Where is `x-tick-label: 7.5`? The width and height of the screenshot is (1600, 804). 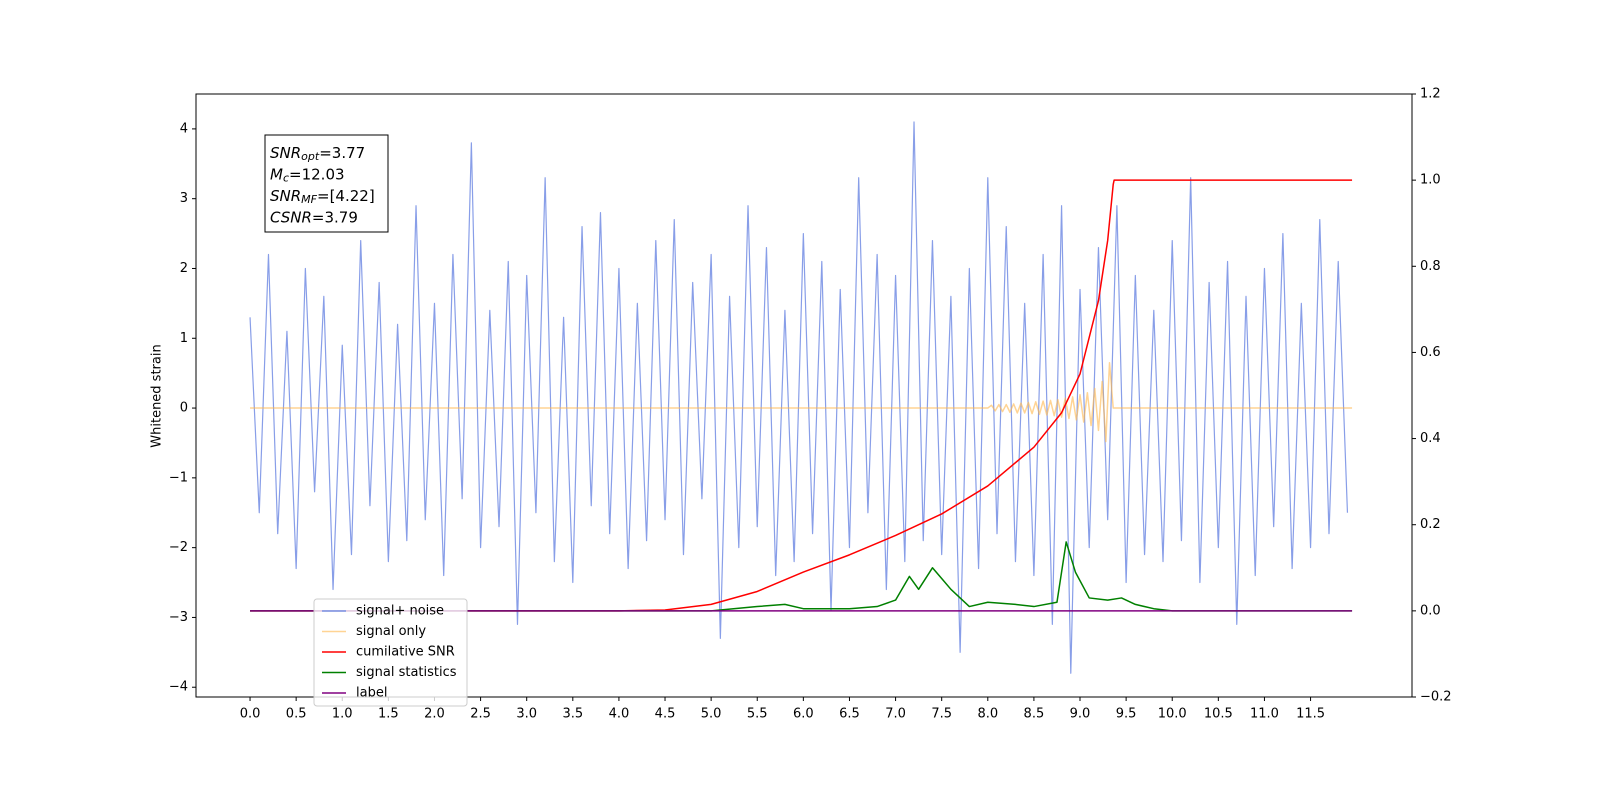
x-tick-label: 7.5 is located at coordinates (941, 714).